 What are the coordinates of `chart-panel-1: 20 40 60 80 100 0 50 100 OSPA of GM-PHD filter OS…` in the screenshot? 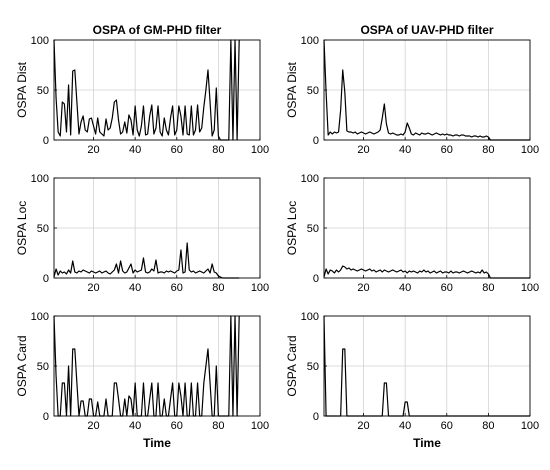 It's located at (142, 89).